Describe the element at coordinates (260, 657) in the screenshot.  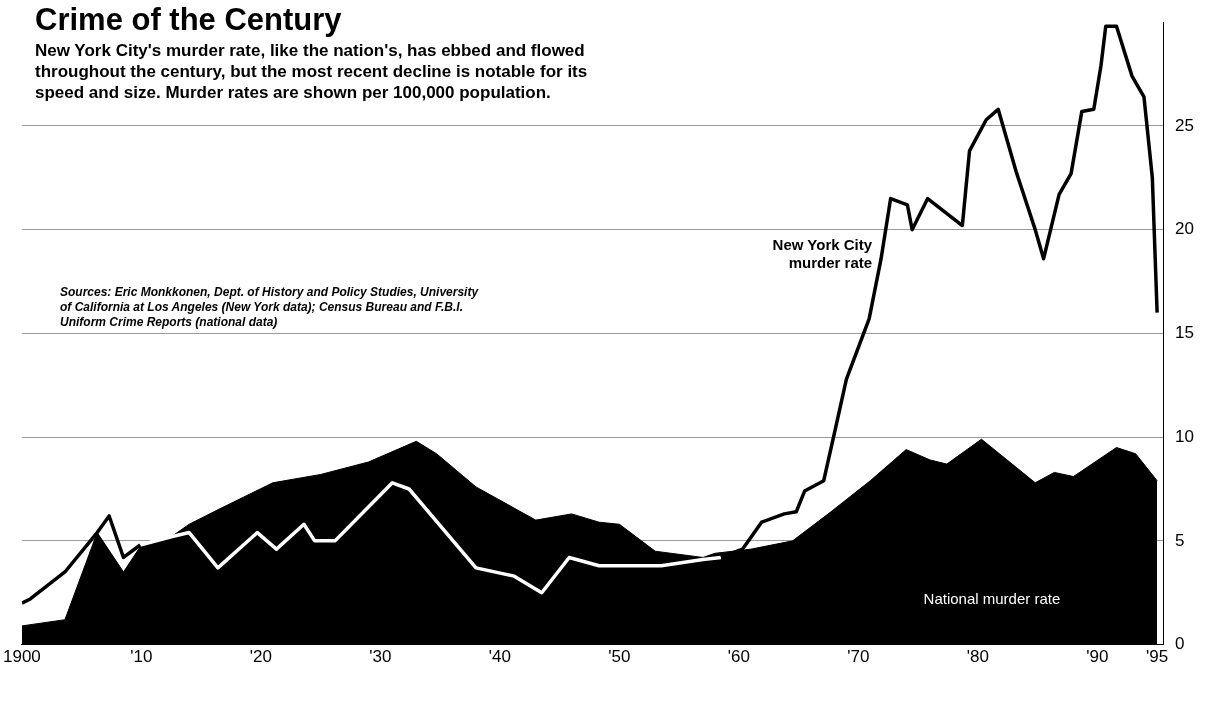
I see `x-tick-label: '20` at that location.